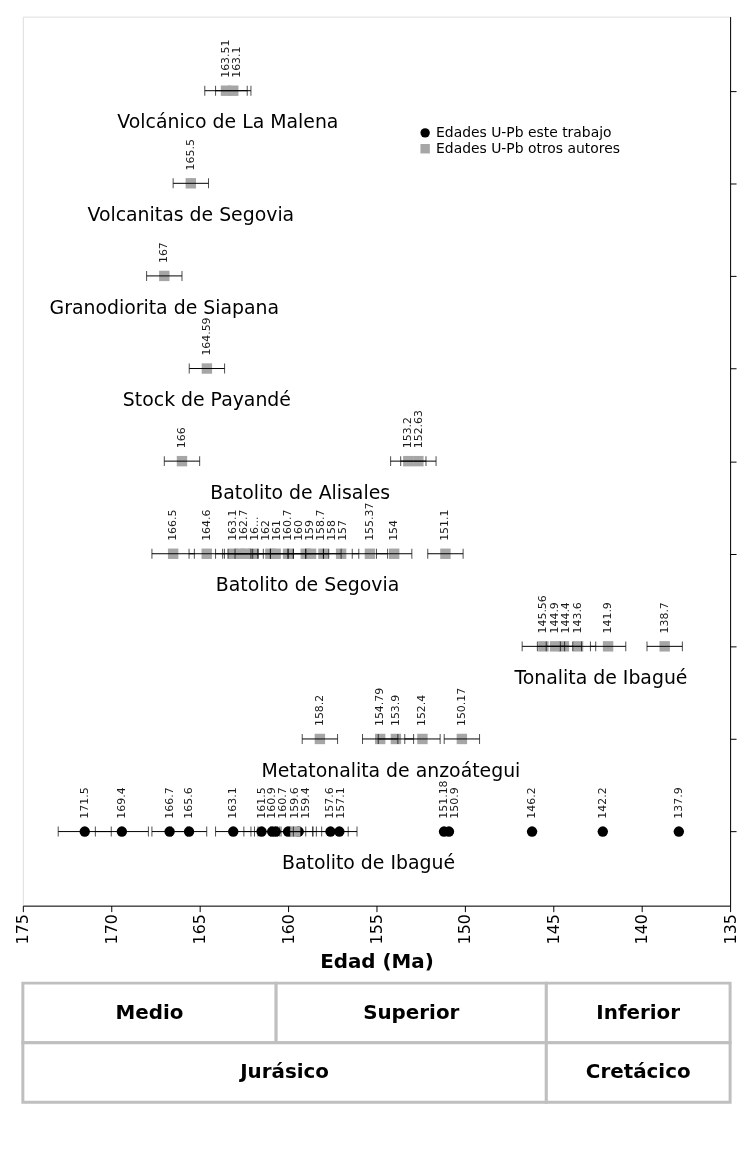  What do you see at coordinates (422, 710) in the screenshot?
I see `data-label: 152.4` at bounding box center [422, 710].